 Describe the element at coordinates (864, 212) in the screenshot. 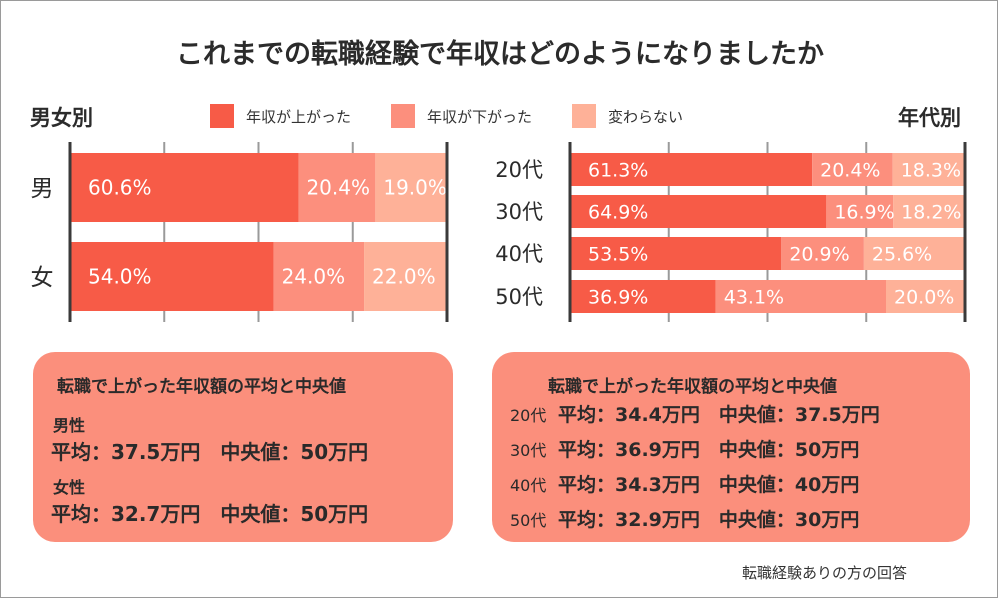

I see `value-label-30代-1: 16.9%` at that location.